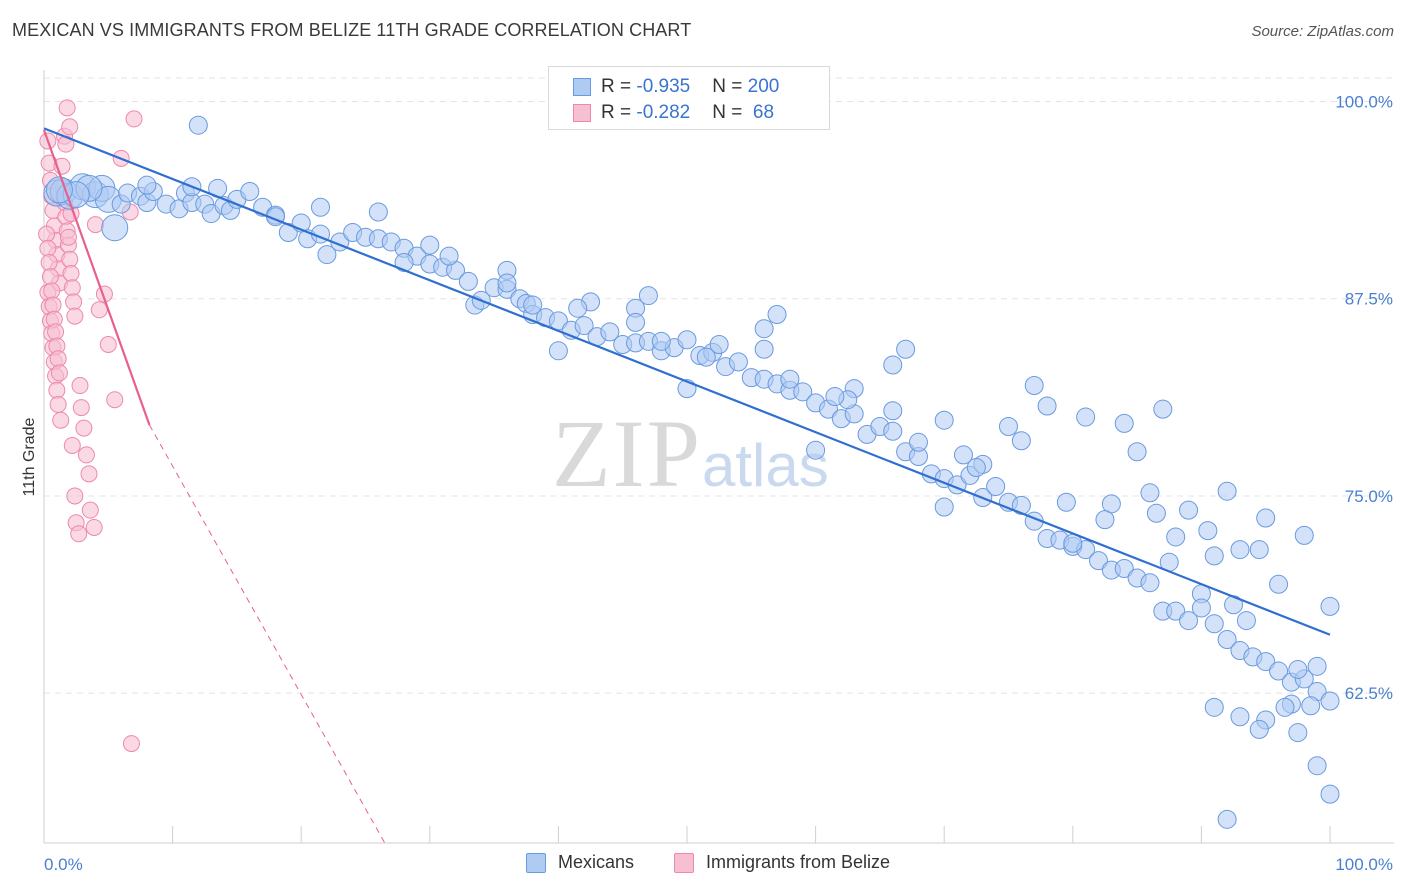  Describe the element at coordinates (96, 277) in the screenshot. I see `belize-trend-line` at that location.